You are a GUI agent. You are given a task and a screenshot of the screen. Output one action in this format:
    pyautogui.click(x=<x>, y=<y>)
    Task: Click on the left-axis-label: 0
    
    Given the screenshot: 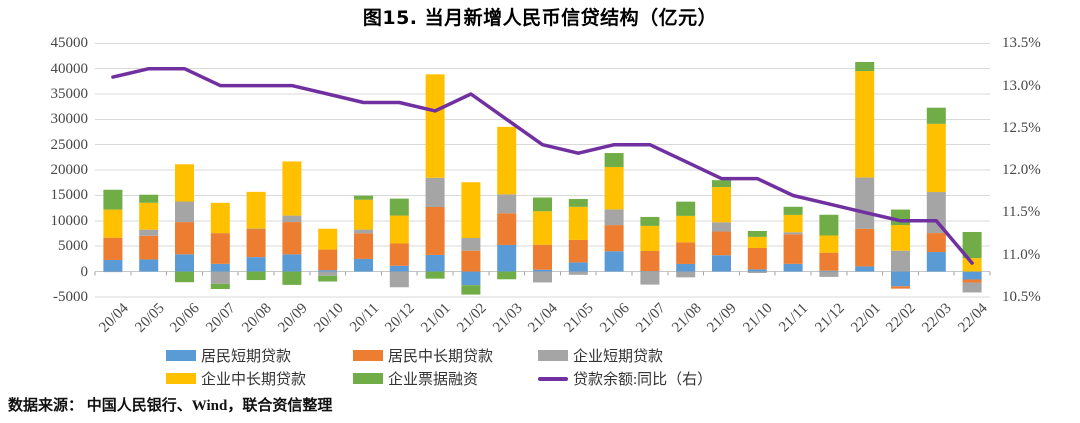 What is the action you would take?
    pyautogui.click(x=84, y=271)
    